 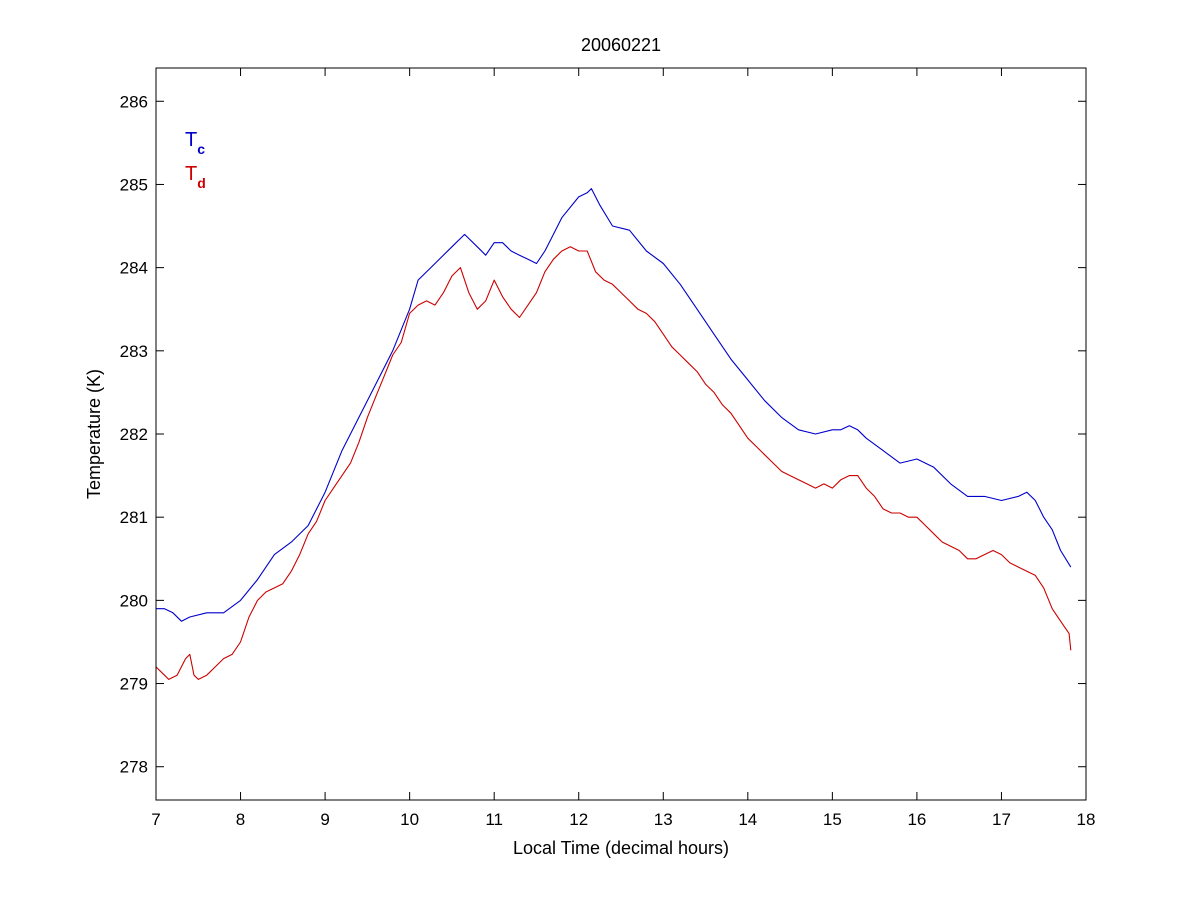 What do you see at coordinates (134, 517) in the screenshot?
I see `y-tick-label: 281` at bounding box center [134, 517].